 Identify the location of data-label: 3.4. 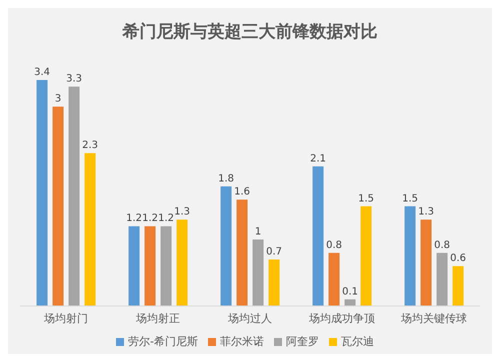
(42, 72).